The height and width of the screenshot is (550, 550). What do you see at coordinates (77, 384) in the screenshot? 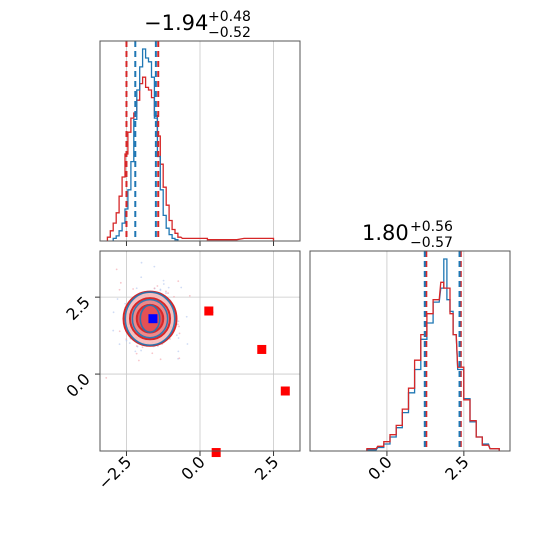
I see `joint-ticklabel-y-0: 0.0` at bounding box center [77, 384].